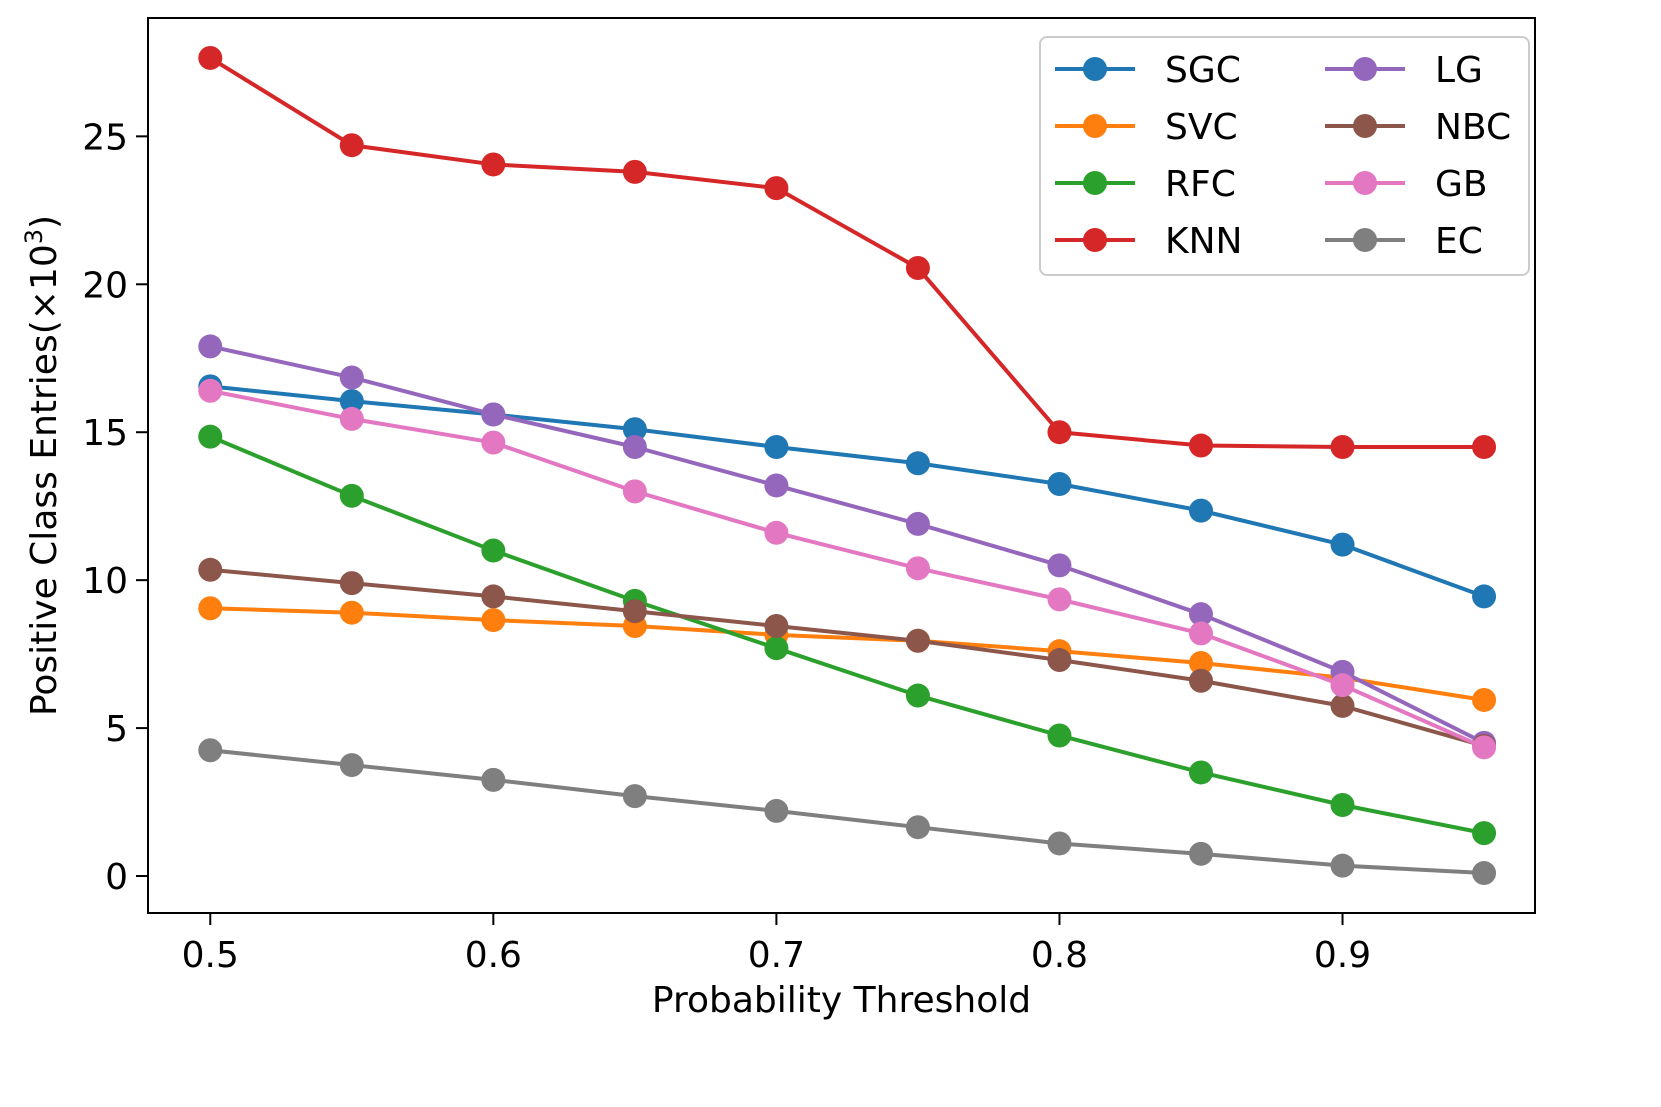  Describe the element at coordinates (1148, 241) in the screenshot. I see `legend-item-knn: KNN` at that location.